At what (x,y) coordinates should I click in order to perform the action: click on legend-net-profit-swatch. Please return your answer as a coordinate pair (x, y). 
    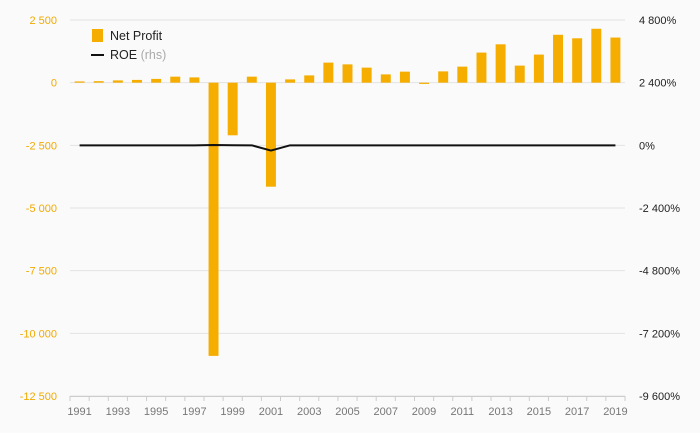
    Looking at the image, I should click on (97, 35).